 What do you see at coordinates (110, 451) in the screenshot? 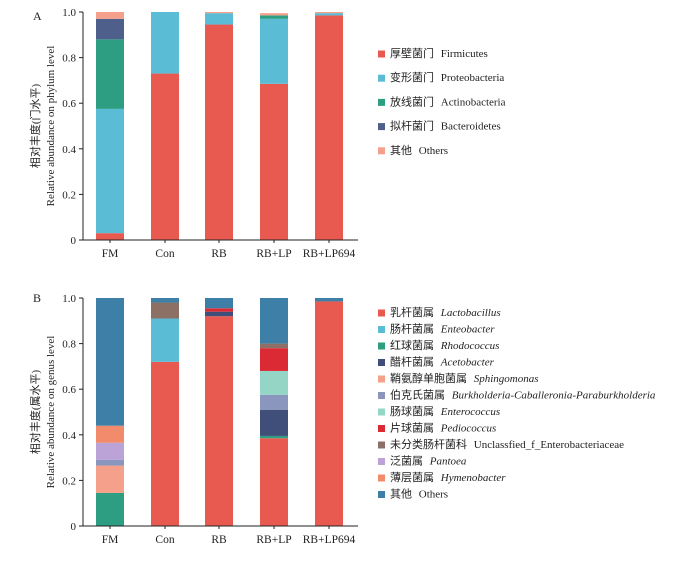
I see `bar-segment-pantoea-fm` at bounding box center [110, 451].